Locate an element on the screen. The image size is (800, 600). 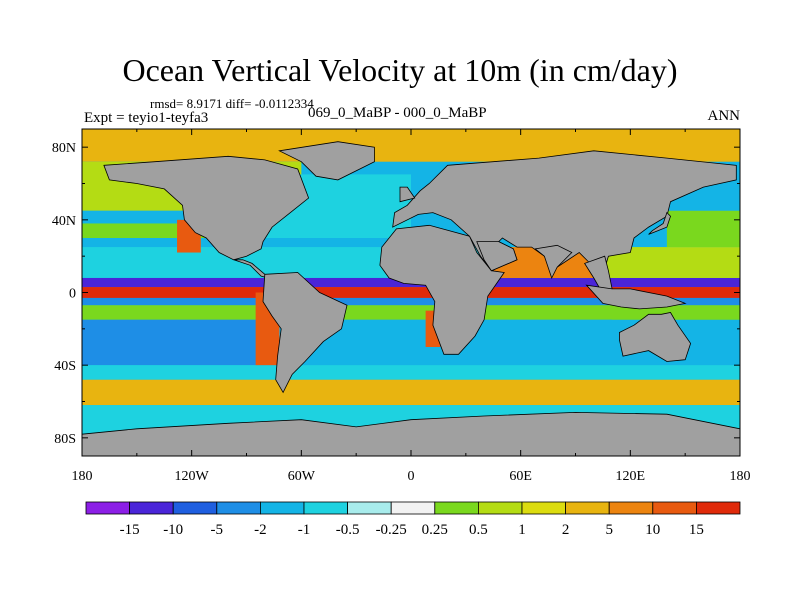
period-difference-label: 069_0_MaBP - 000_0_MaBP is located at coordinates (397, 113).